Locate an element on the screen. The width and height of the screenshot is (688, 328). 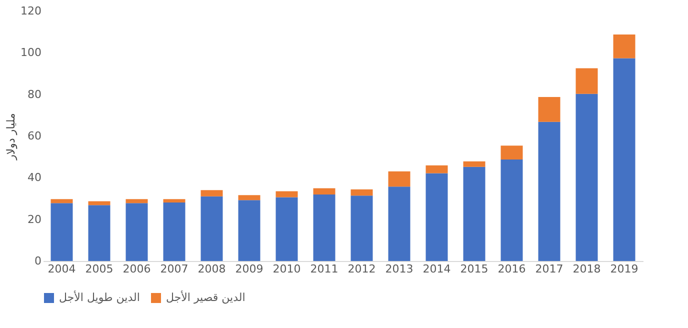
x-tick-label: 2010 is located at coordinates (286, 269).